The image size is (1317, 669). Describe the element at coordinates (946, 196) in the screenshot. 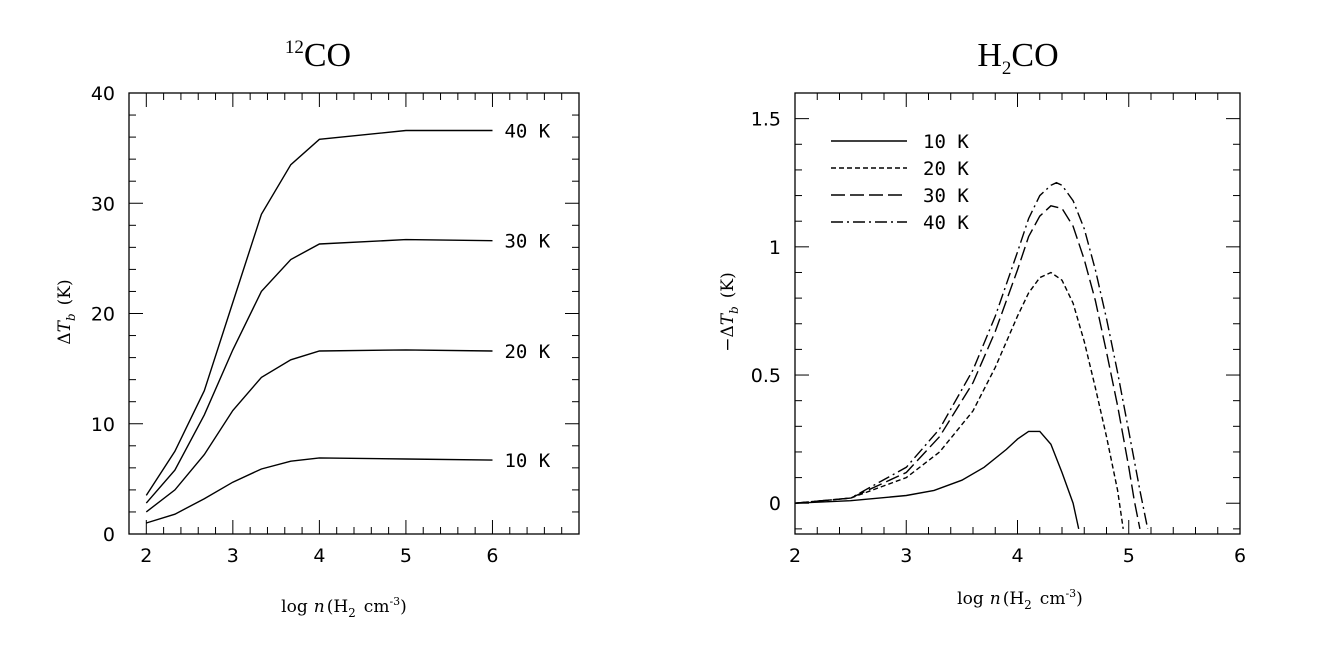

I see `legend-label: 30 K` at that location.